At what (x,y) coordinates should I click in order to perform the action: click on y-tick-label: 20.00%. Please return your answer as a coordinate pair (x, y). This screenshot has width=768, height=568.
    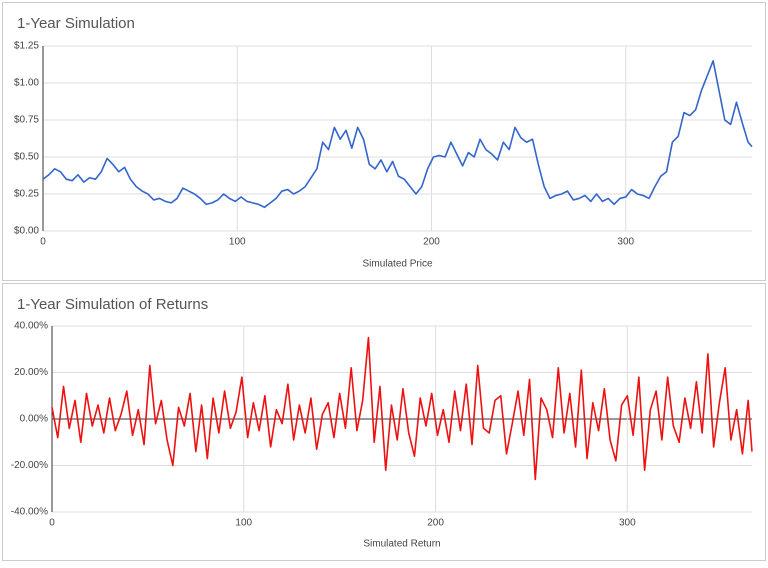
    Looking at the image, I should click on (31, 372).